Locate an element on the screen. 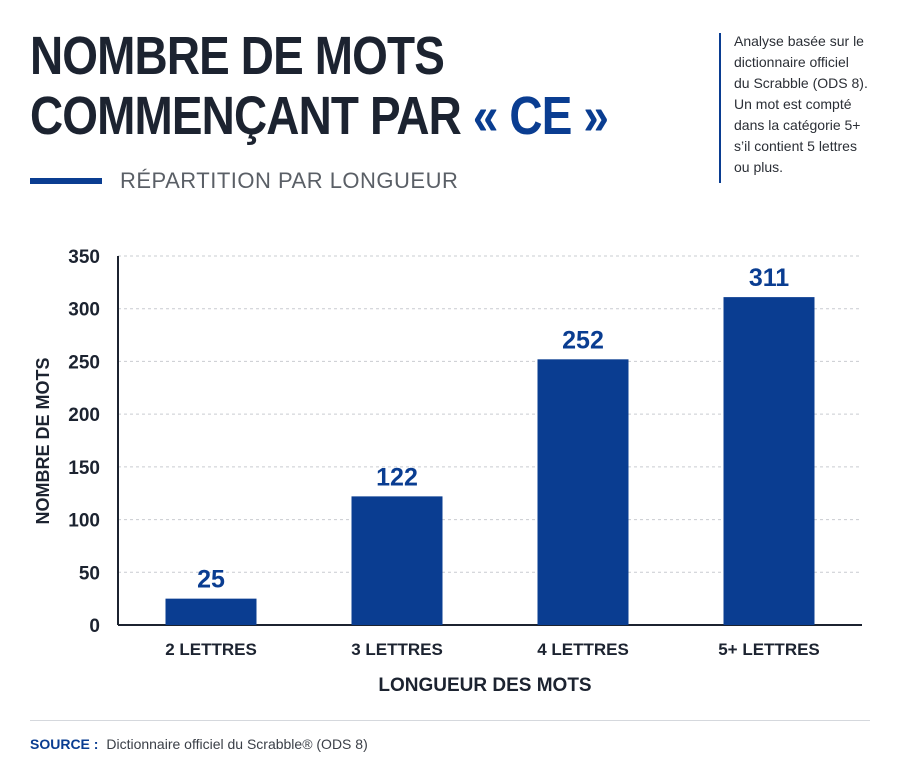 This screenshot has width=902, height=768. x-tick-label: 2 LETTRES is located at coordinates (211, 649).